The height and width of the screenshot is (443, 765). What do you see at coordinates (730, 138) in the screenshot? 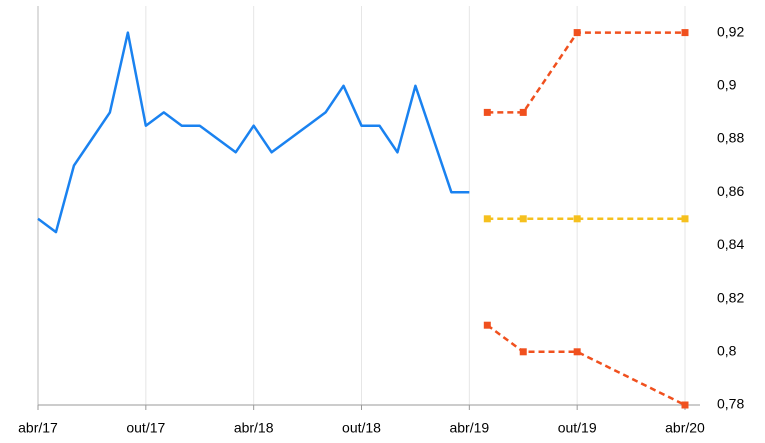
I see `y-tick-label: 0,88` at bounding box center [730, 138].